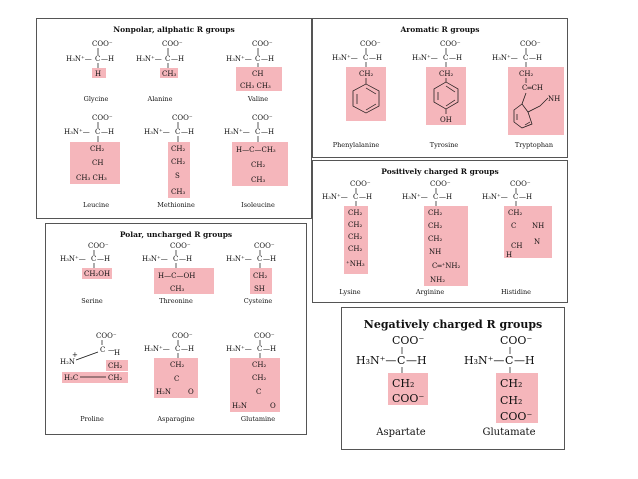 Image resolution: width=638 pixels, height=479 pixels. Describe the element at coordinates (509, 432) in the screenshot. I see `name-glutamate: Glutamate` at that location.